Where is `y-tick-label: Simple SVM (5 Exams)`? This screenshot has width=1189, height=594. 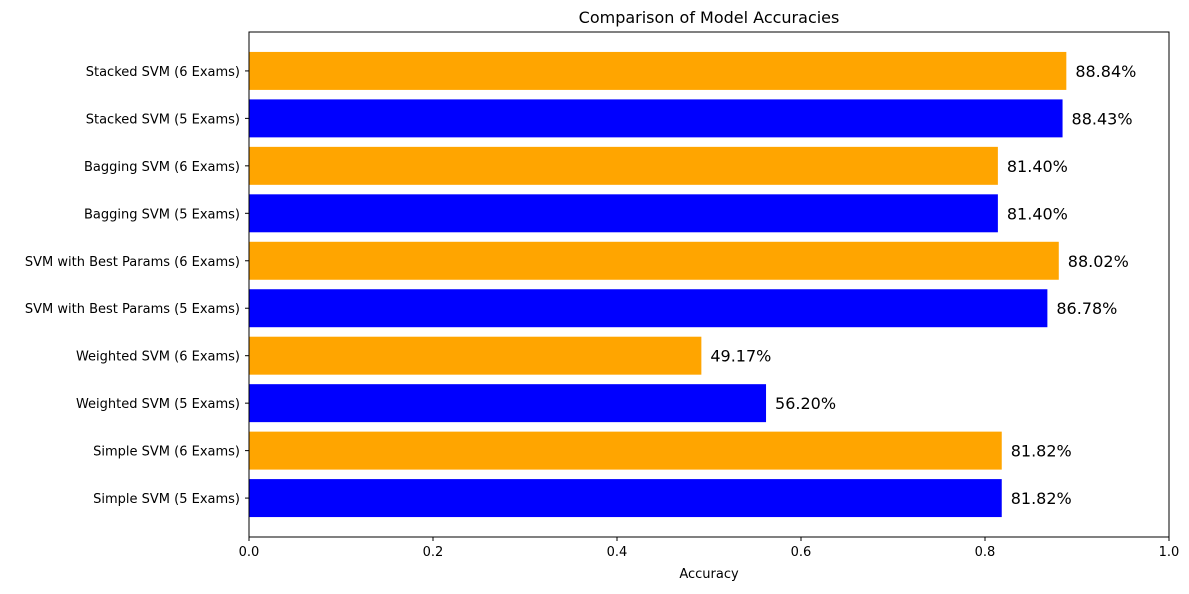
y-tick-label: Simple SVM (5 Exams) is located at coordinates (166, 499).